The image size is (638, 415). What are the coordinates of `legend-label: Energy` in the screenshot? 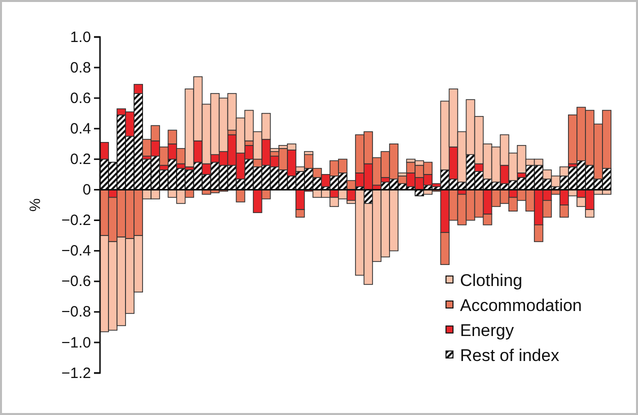 It's located at (487, 330).